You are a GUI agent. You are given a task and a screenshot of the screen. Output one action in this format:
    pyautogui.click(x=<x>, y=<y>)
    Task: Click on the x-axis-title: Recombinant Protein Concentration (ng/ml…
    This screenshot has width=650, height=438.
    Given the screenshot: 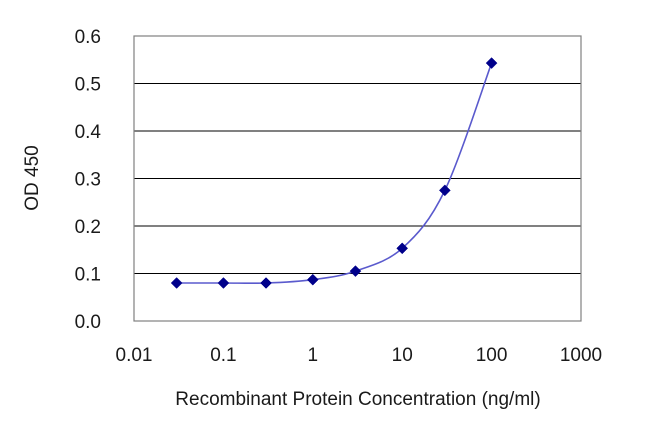 What is the action you would take?
    pyautogui.click(x=357, y=399)
    